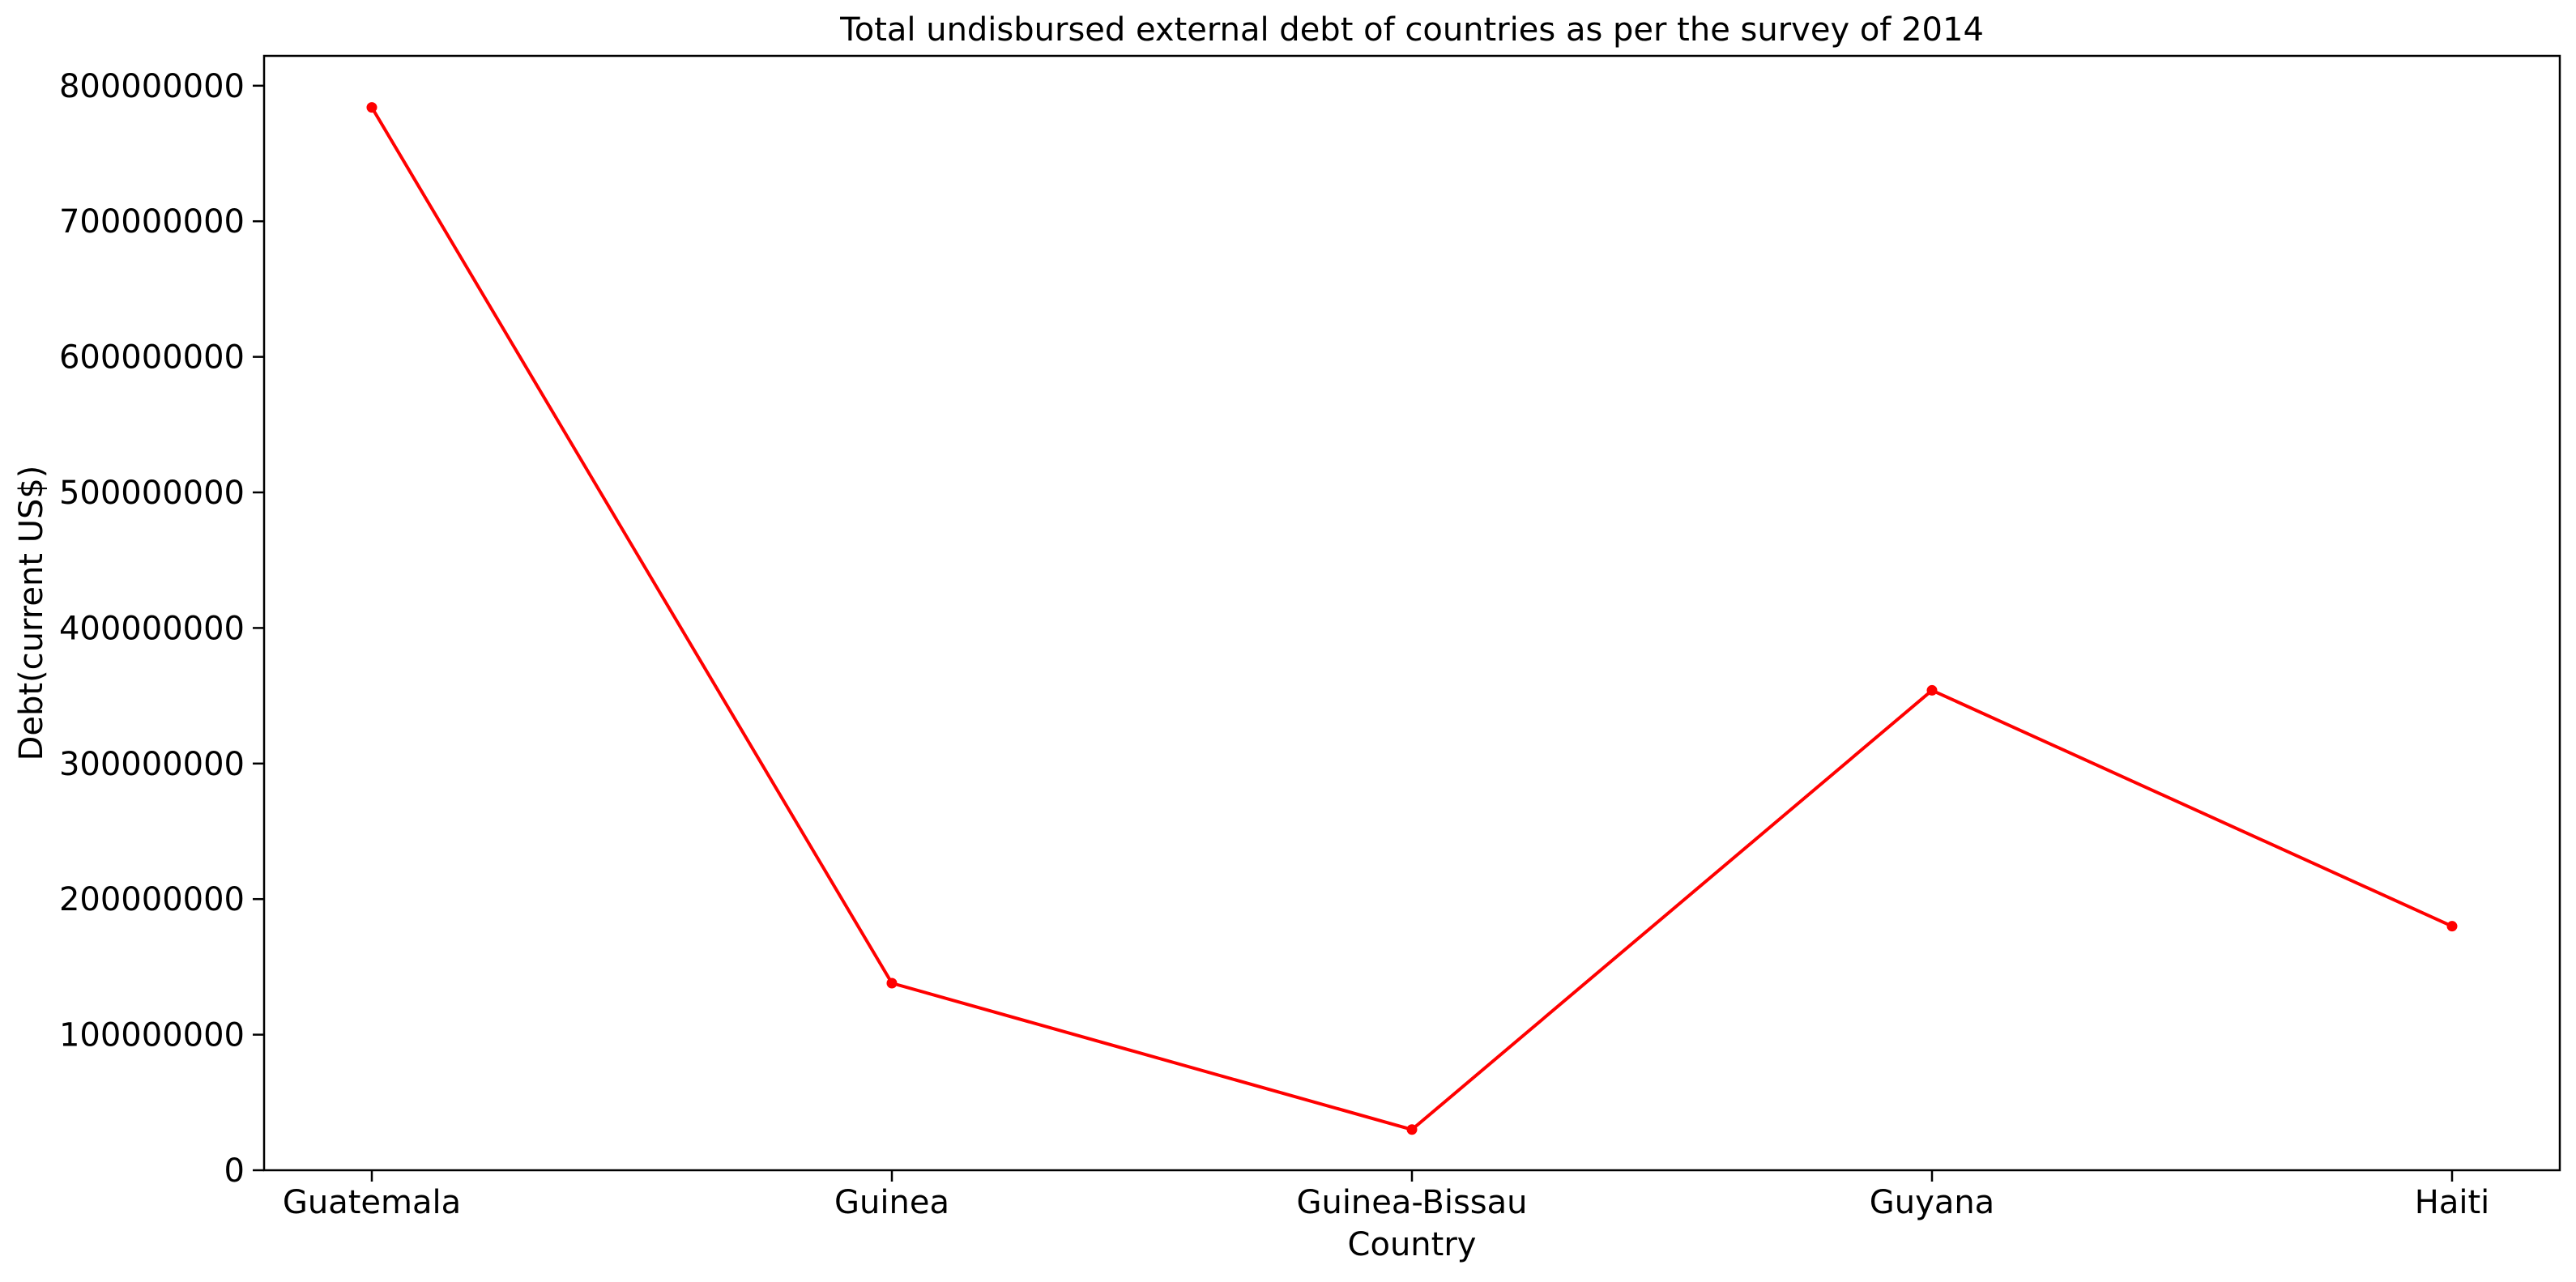  What do you see at coordinates (152, 628) in the screenshot?
I see `y-tick-label: 400000000` at bounding box center [152, 628].